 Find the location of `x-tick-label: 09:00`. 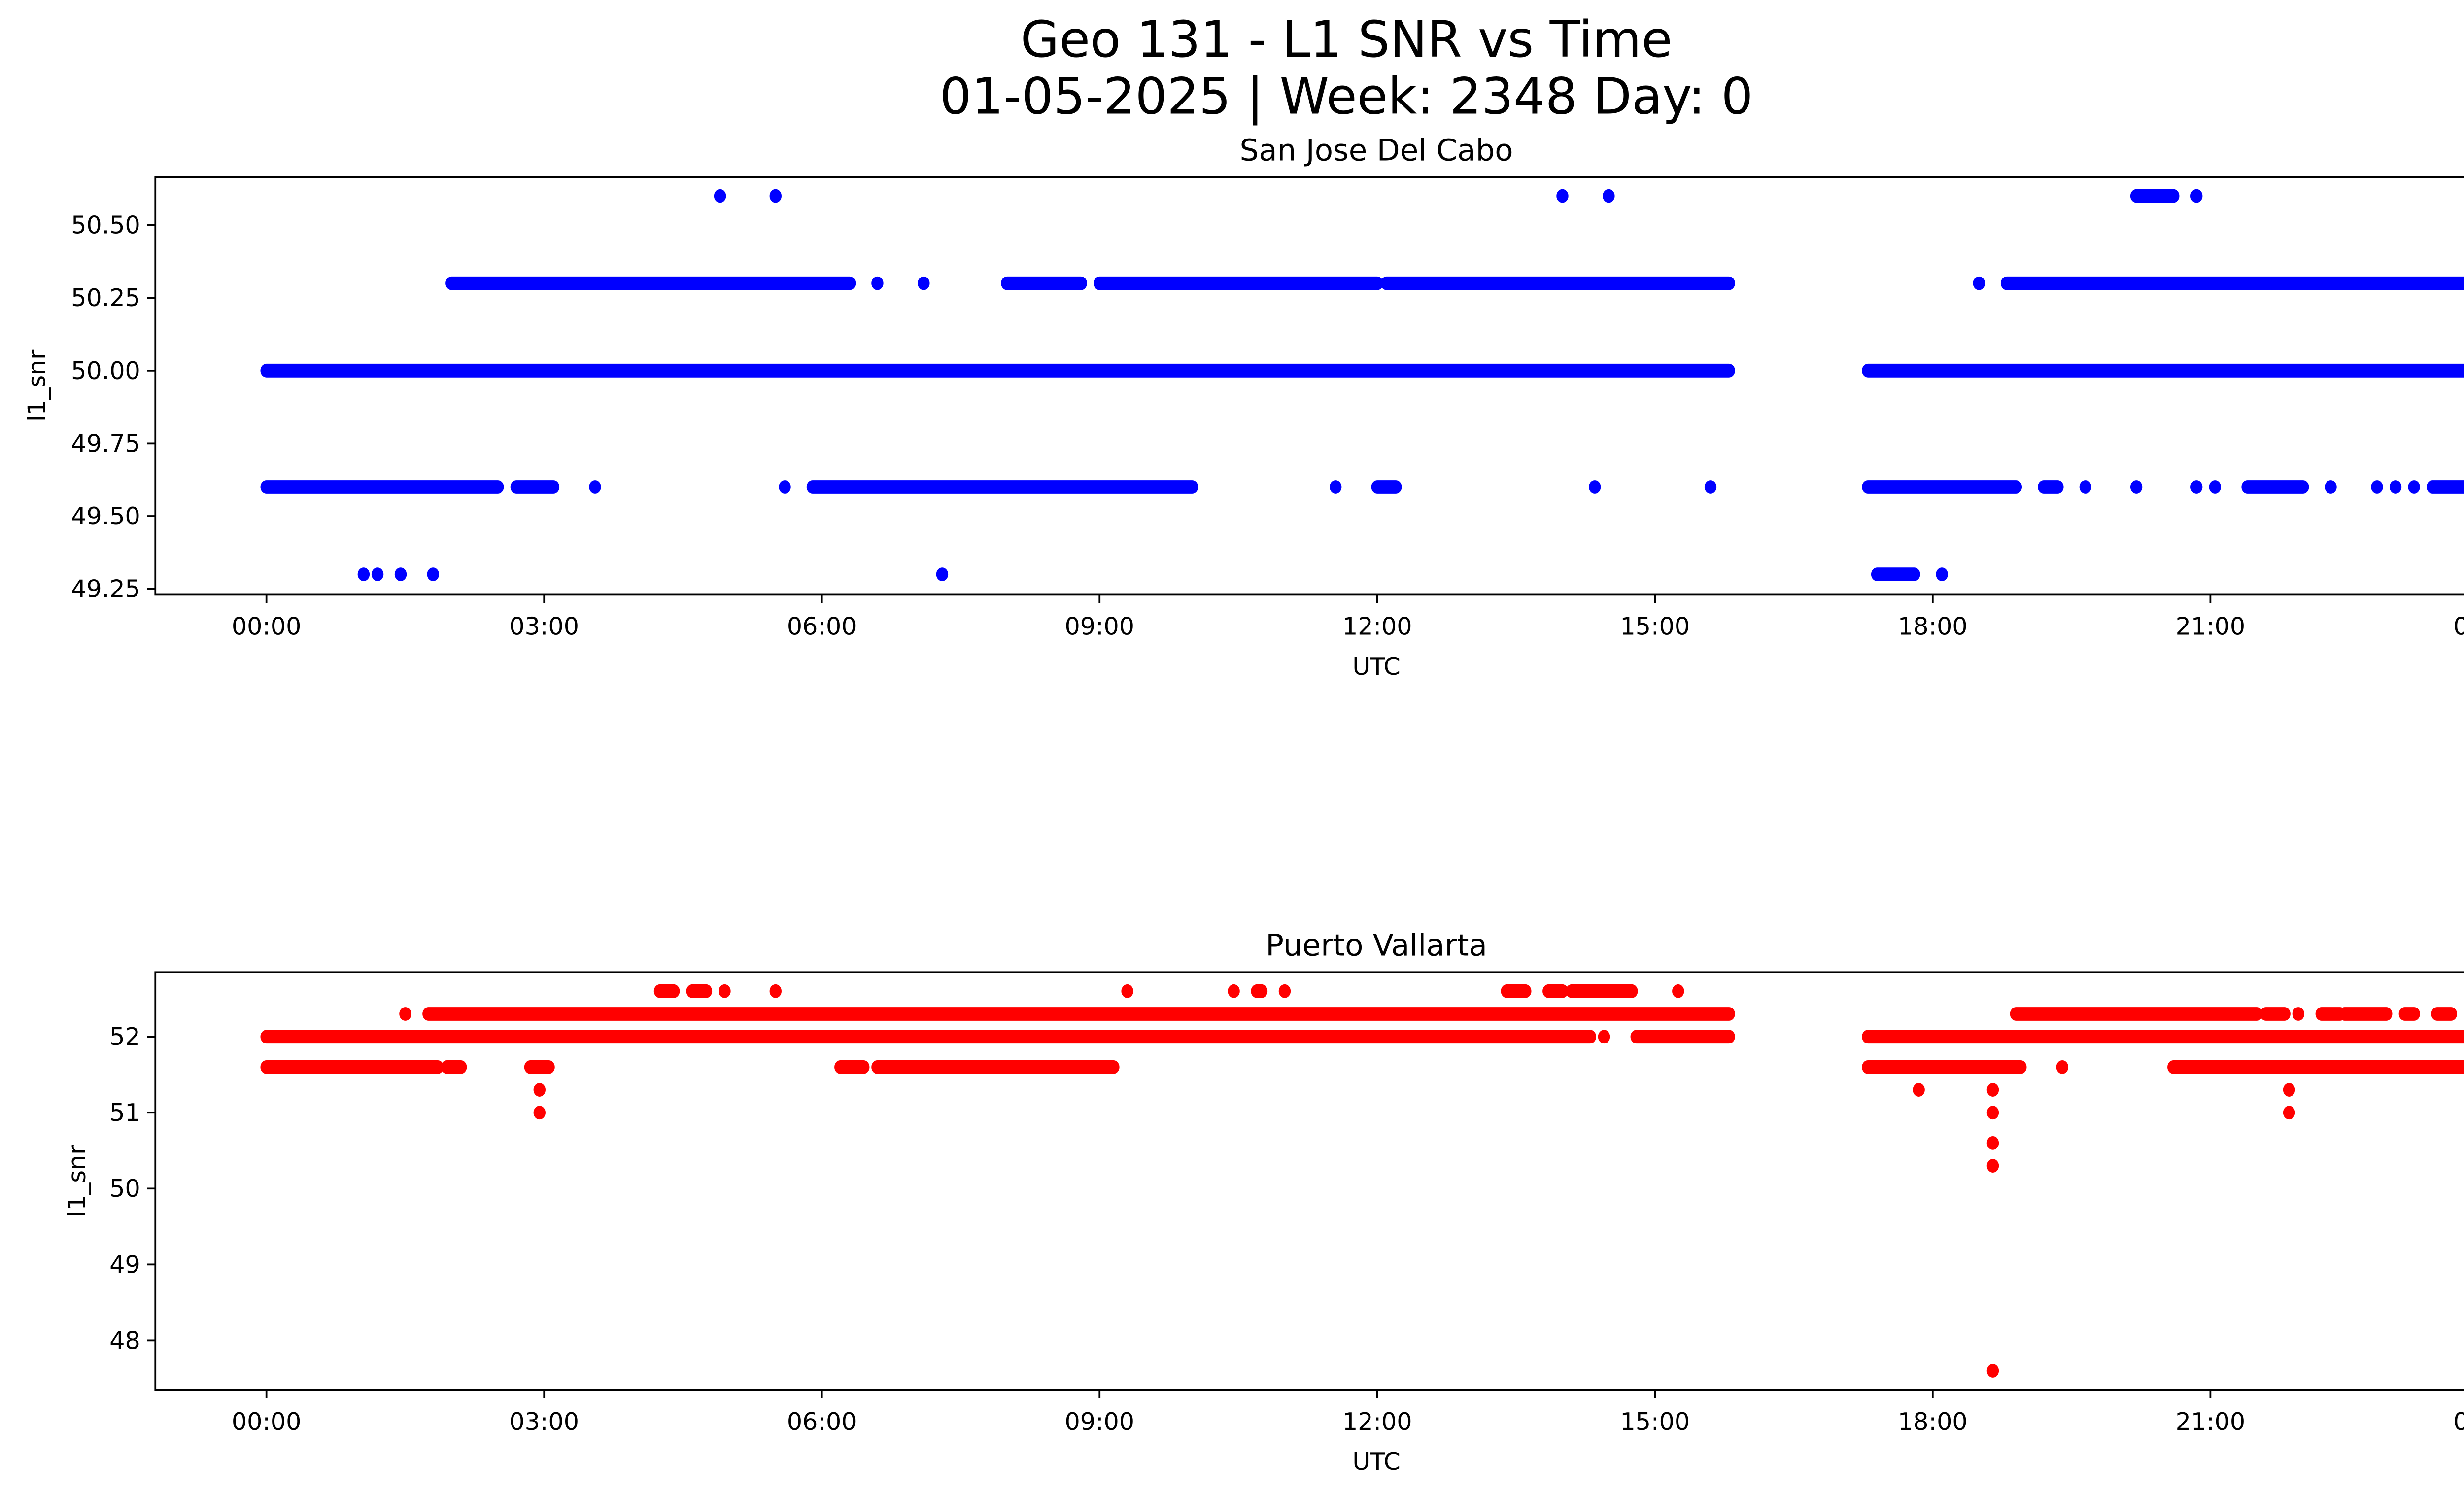

x-tick-label: 09:00 is located at coordinates (1099, 626).